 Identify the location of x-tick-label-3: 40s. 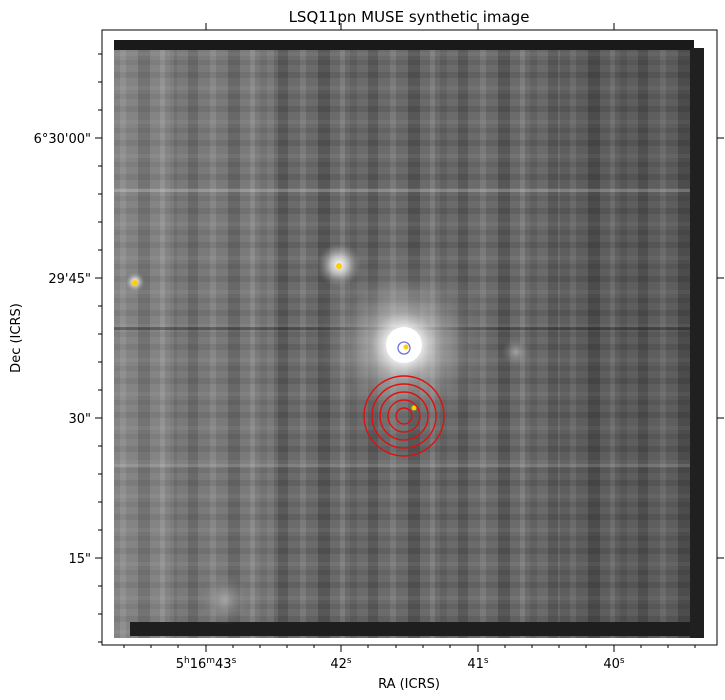
(614, 664).